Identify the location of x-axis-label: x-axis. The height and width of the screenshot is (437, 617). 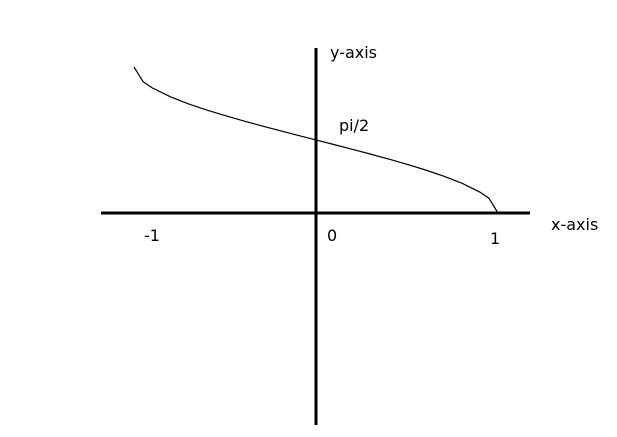
(574, 224).